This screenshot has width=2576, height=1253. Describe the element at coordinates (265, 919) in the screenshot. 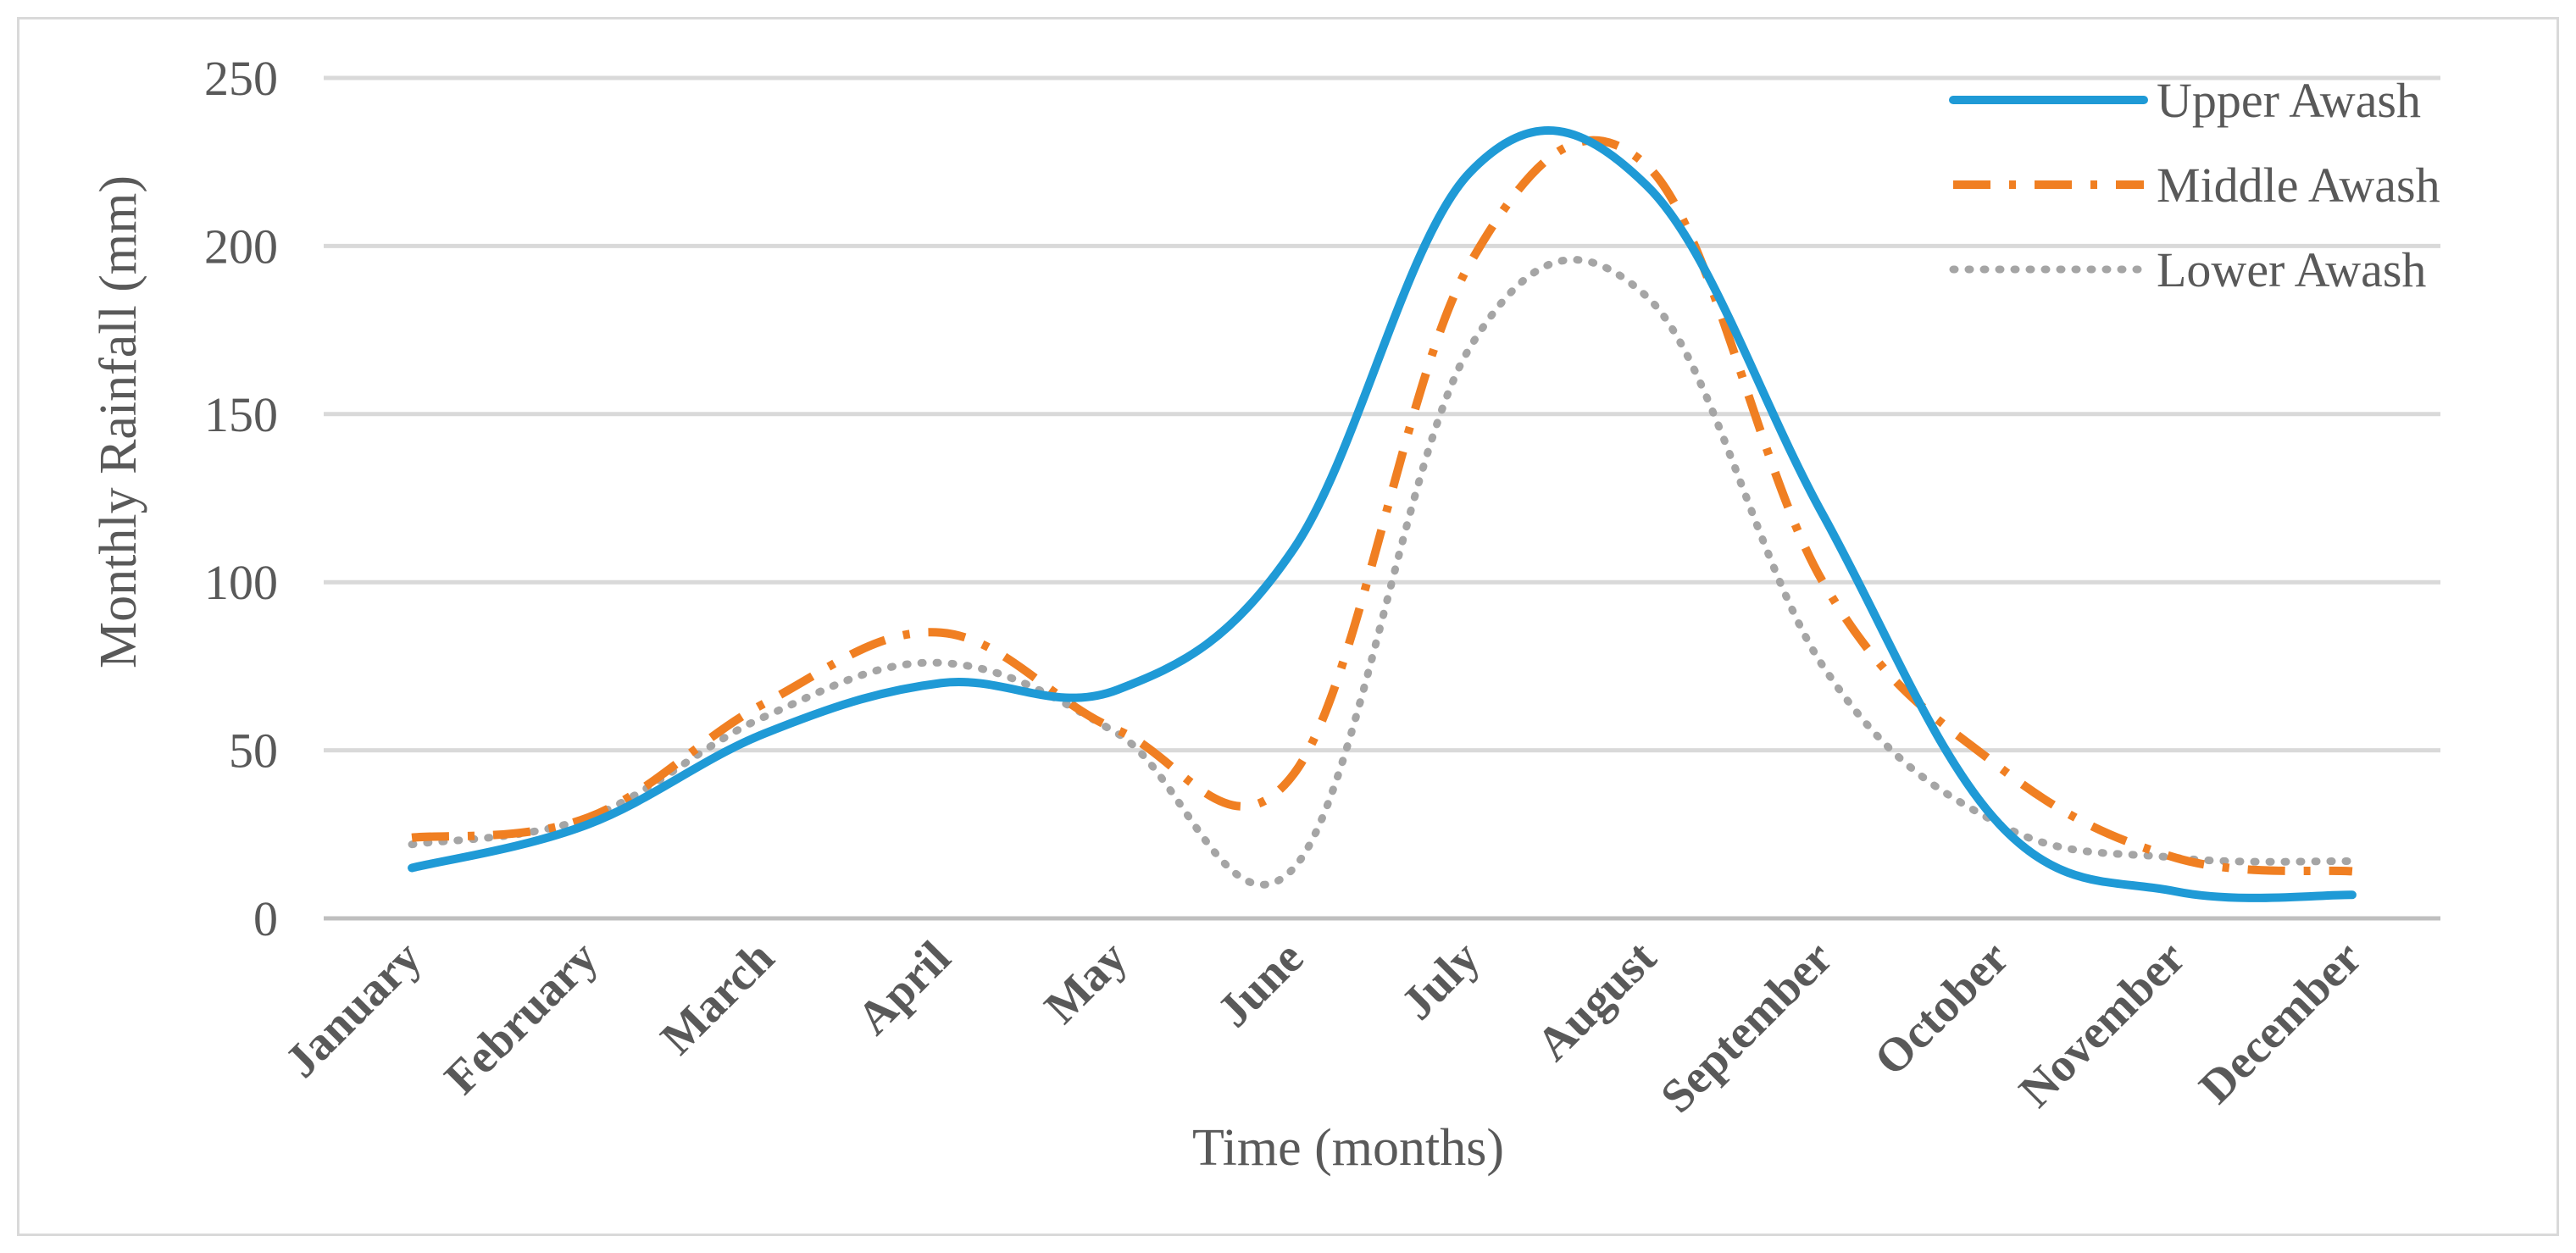

I see `y-tick-label: 0` at that location.